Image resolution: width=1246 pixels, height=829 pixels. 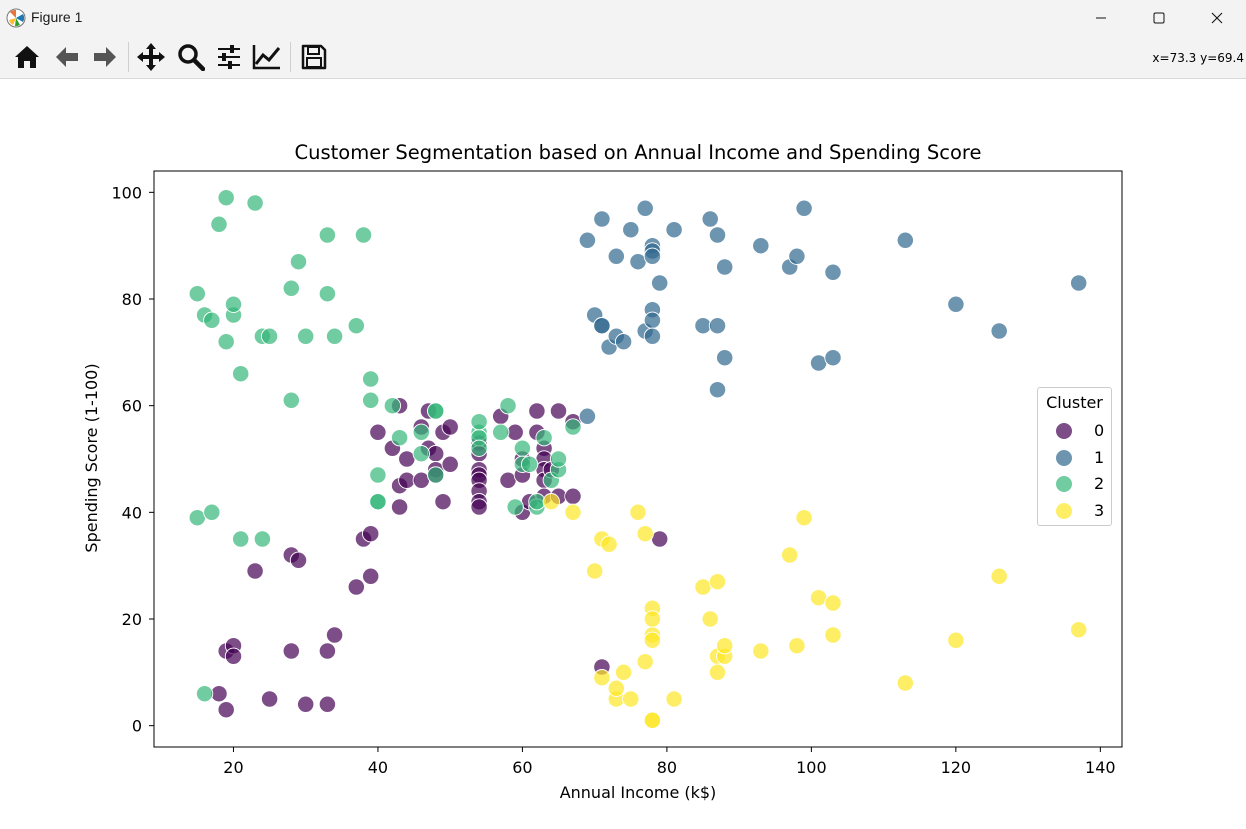 I want to click on home-icon, so click(x=27, y=57).